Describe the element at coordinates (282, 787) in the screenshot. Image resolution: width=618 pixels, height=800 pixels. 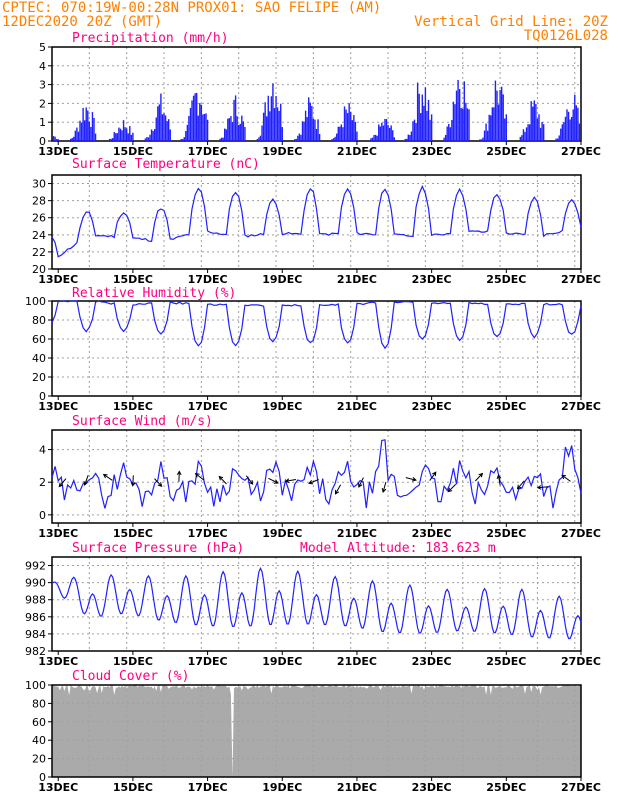
I see `cloud-xtick-label: 19DEC` at that location.